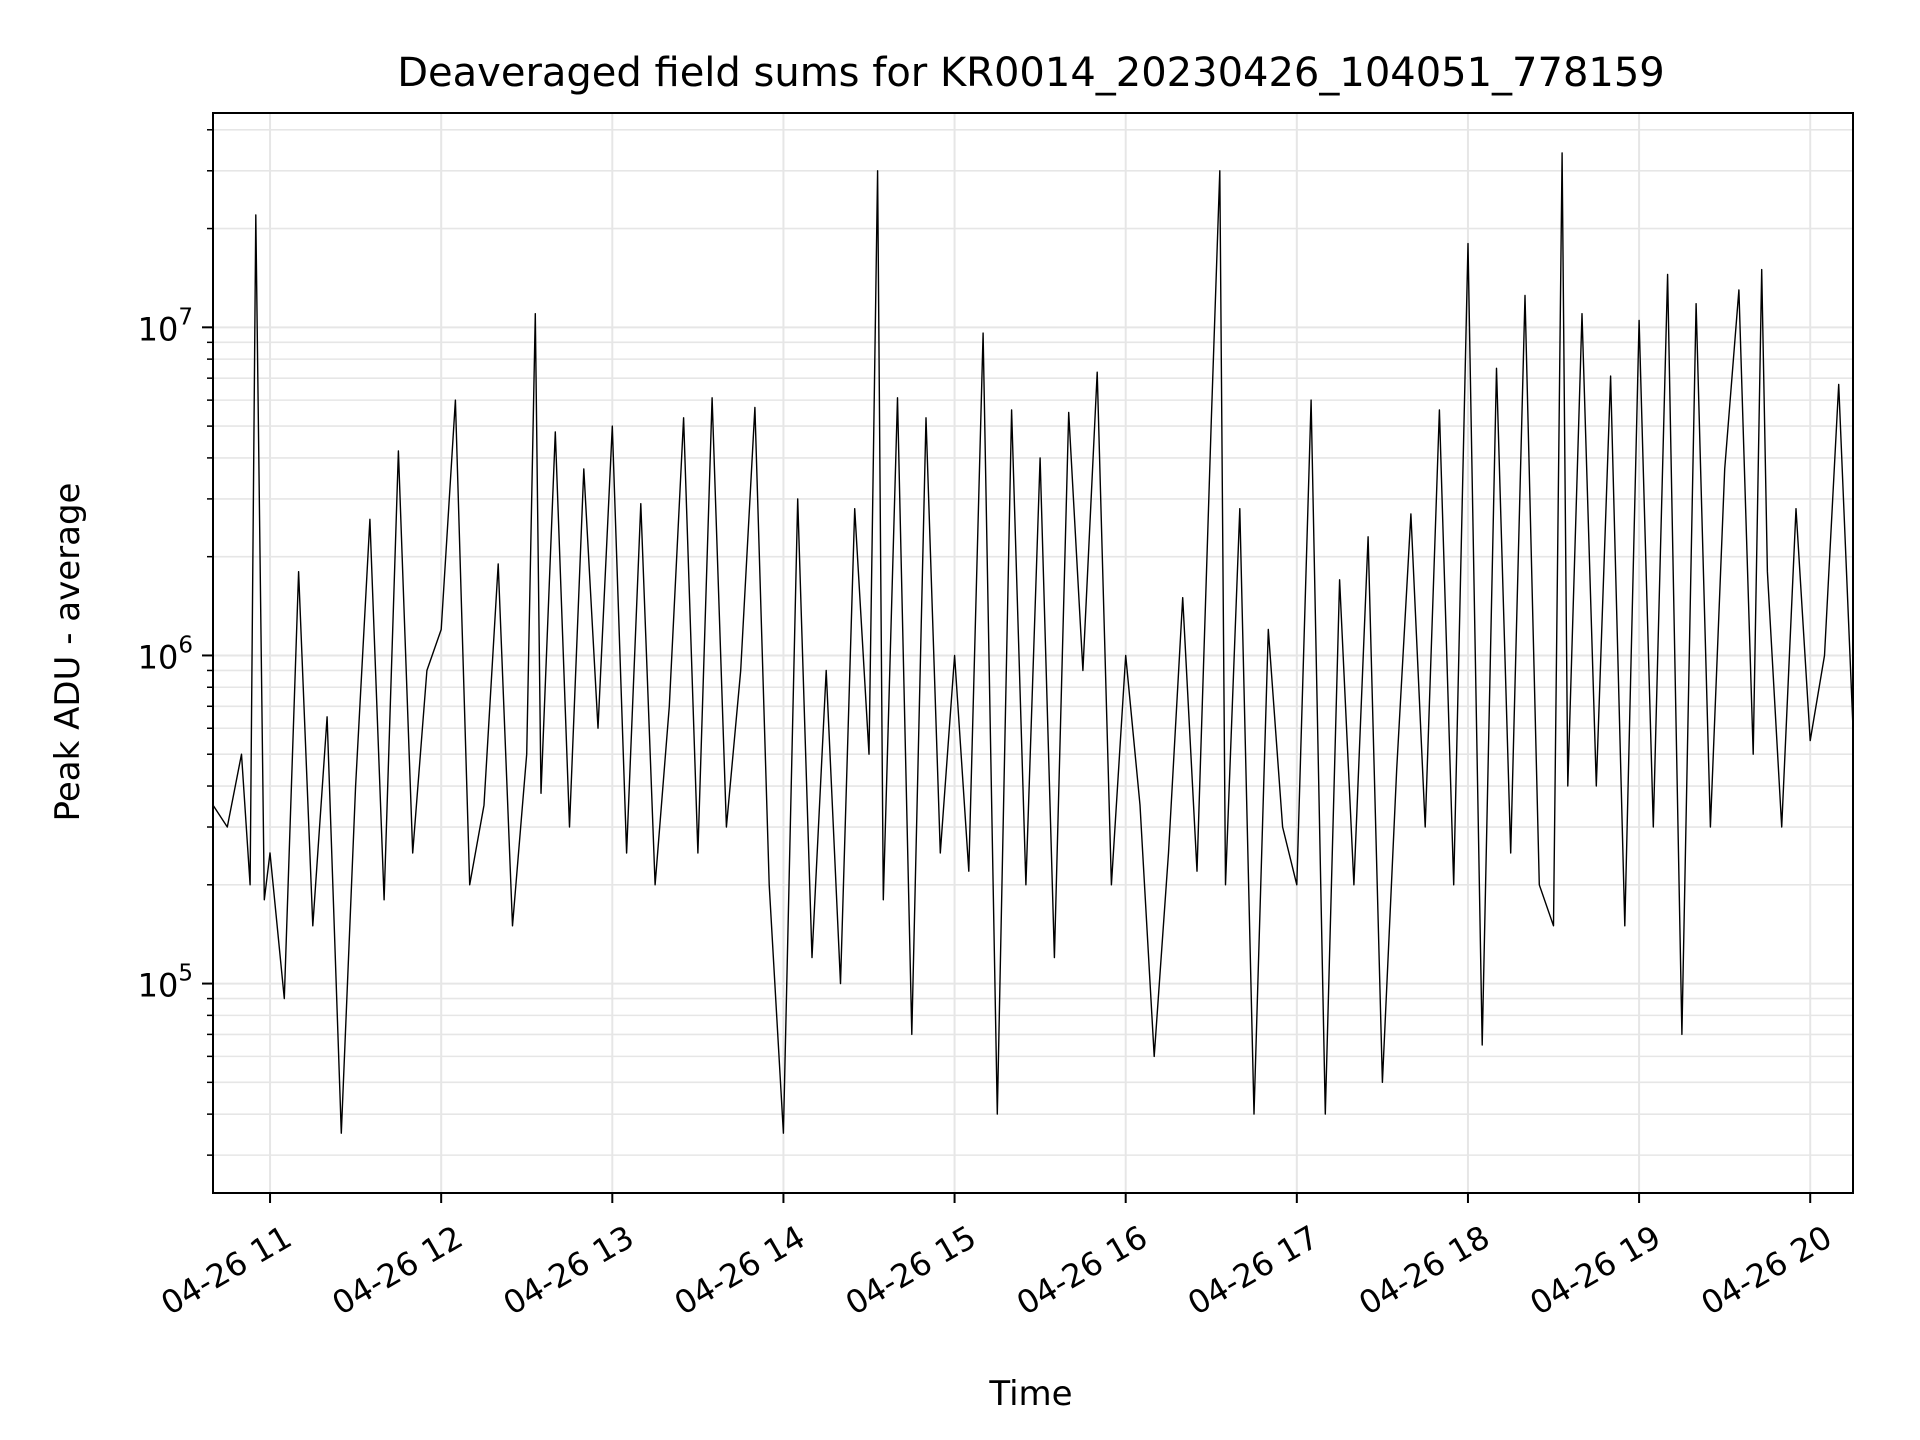  Describe the element at coordinates (165, 983) in the screenshot. I see `y-tick-label: 10⁵` at that location.